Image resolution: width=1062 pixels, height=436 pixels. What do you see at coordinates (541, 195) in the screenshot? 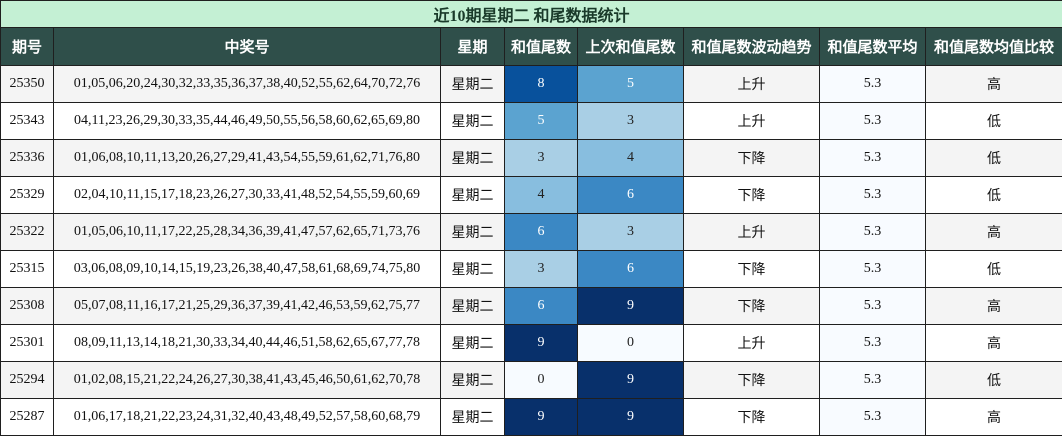
I see `cell-tail: 4` at bounding box center [541, 195].